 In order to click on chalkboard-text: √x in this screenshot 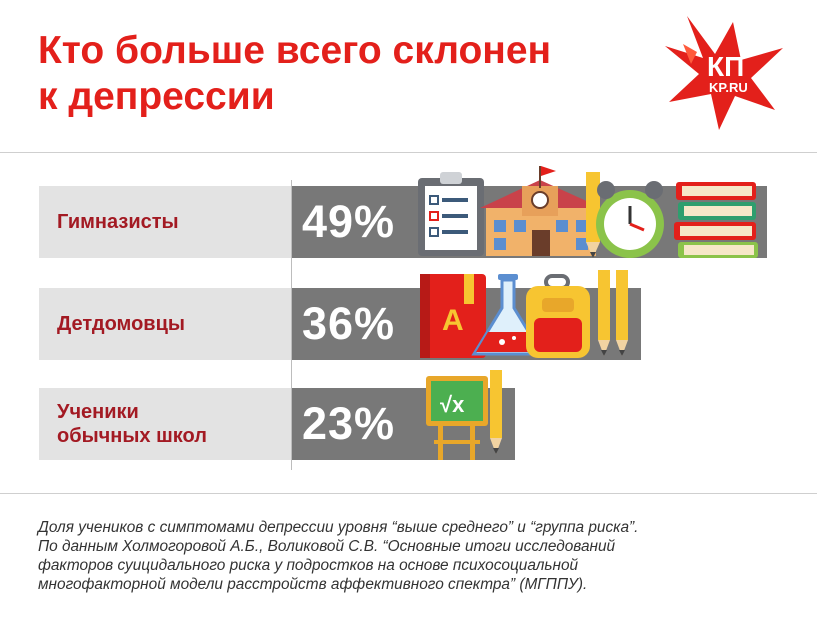, I will do `click(452, 404)`.